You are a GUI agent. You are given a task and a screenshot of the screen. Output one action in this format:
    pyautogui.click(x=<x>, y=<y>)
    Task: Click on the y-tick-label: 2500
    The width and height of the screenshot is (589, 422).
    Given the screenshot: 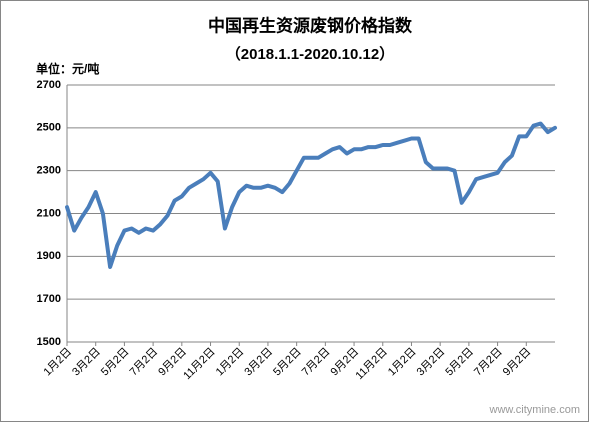 What is the action you would take?
    pyautogui.click(x=49, y=128)
    